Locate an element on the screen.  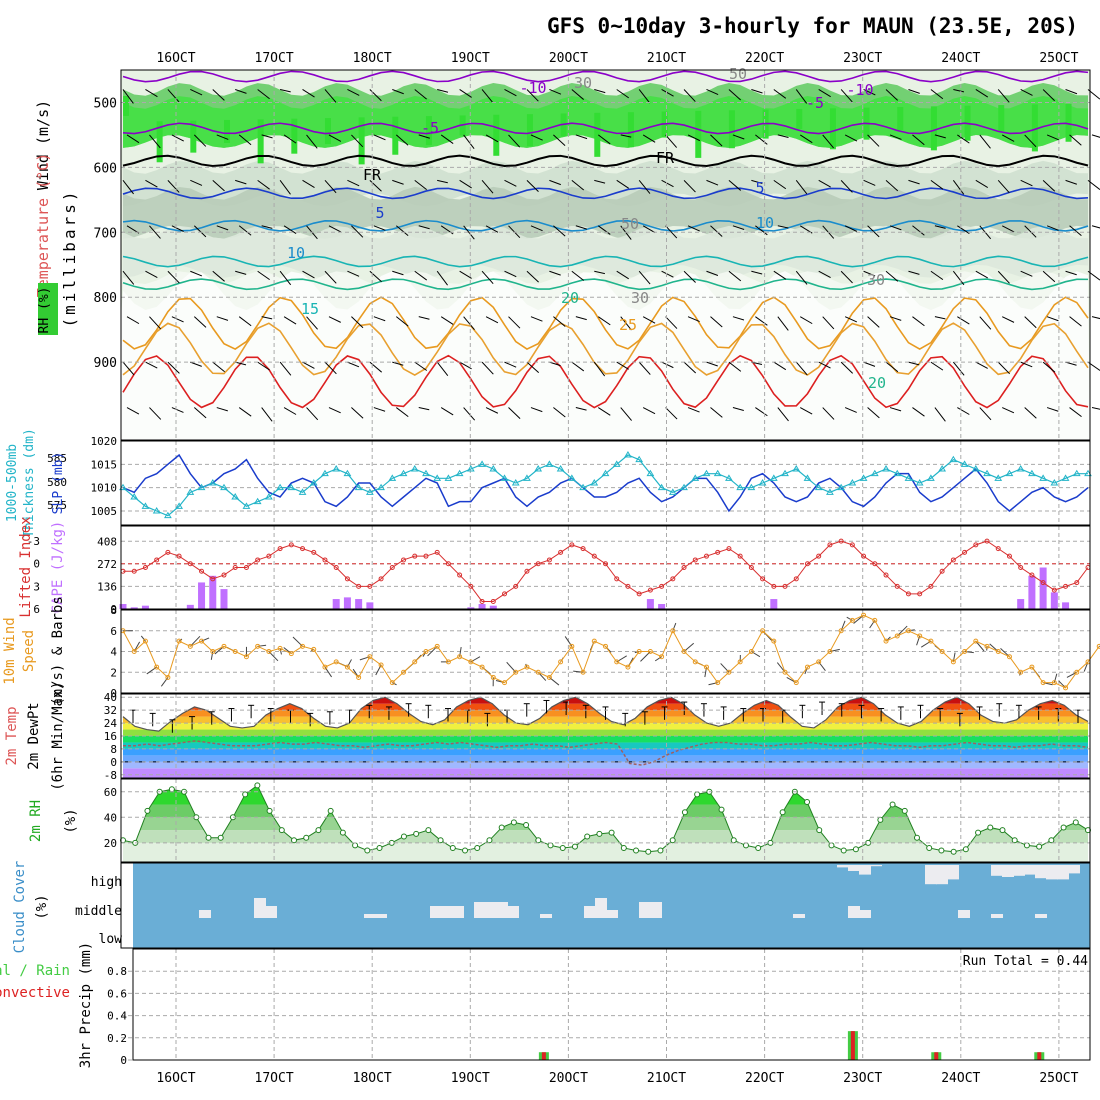
x-tick-bottom: 22OCT is located at coordinates (764, 1078).